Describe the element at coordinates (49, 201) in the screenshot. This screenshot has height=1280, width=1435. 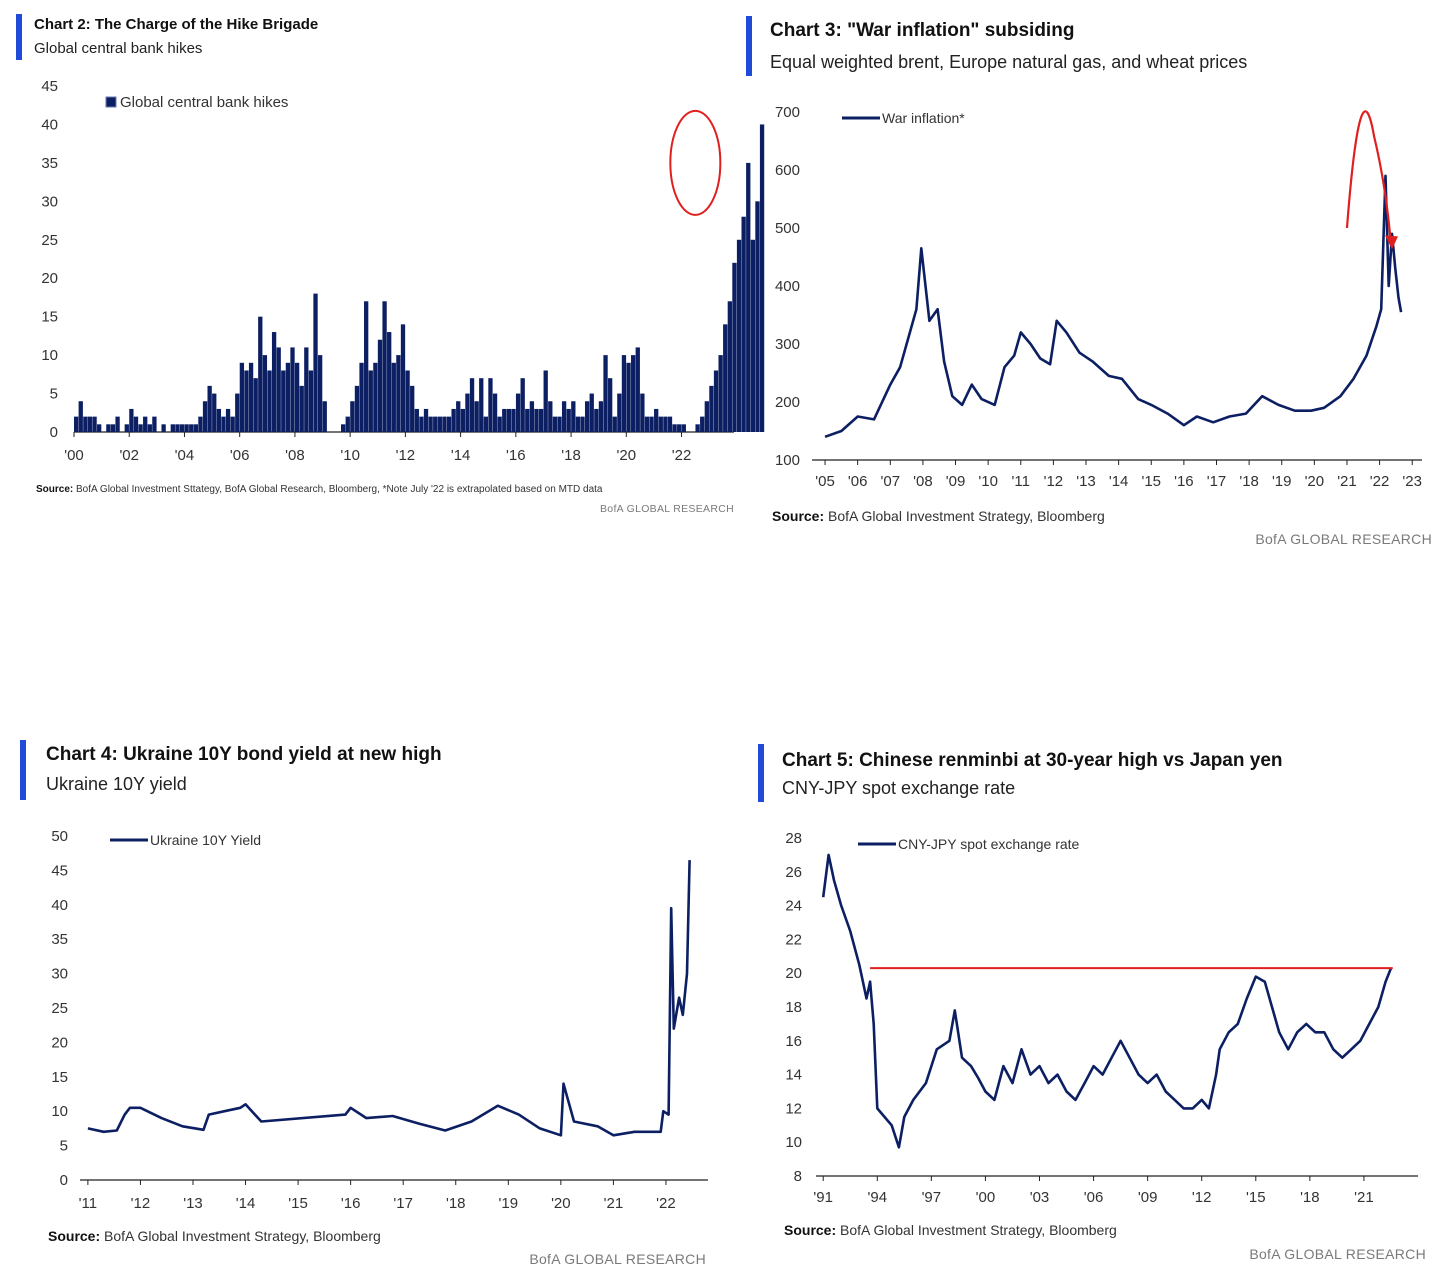
I see `y-tick-label: 30` at that location.